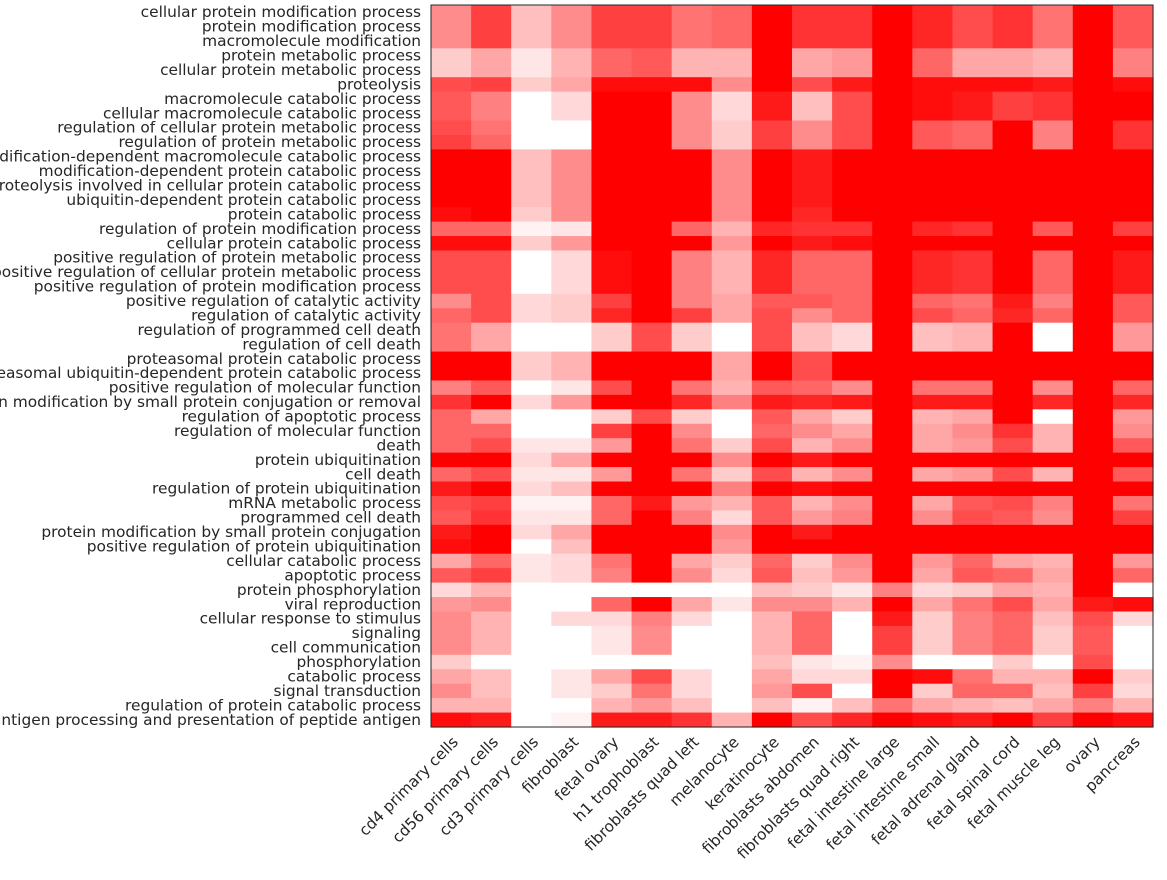  Describe the element at coordinates (386, 633) in the screenshot. I see `row-label: signaling` at that location.